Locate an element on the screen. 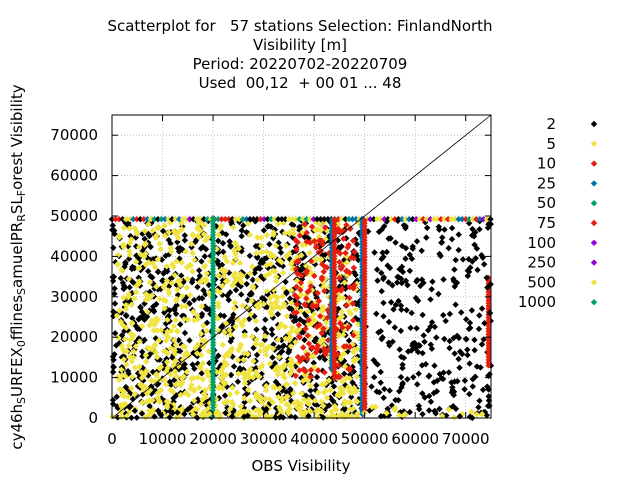  data-point-1993 is located at coordinates (277, 374).